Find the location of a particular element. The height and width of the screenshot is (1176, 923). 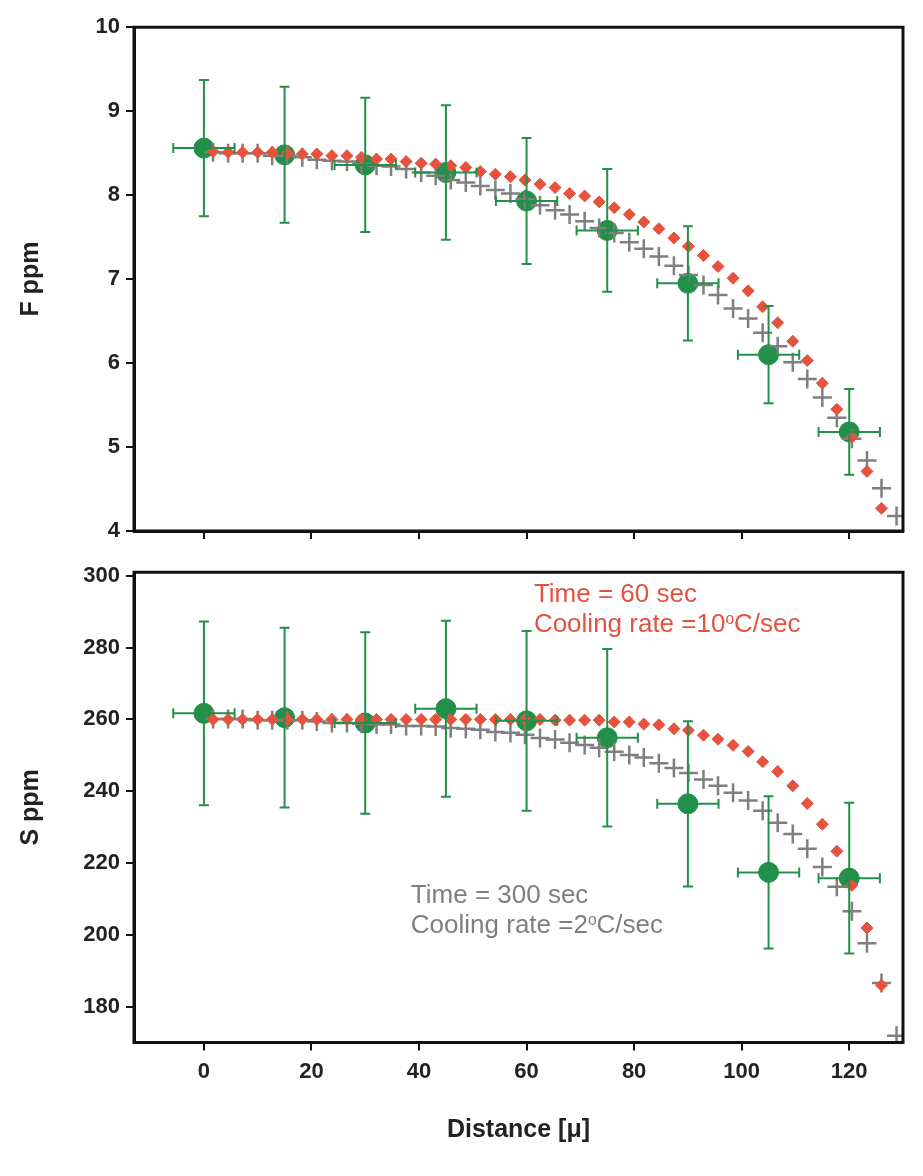

x-axis-title: Distance [μ] is located at coordinates (518, 1127).